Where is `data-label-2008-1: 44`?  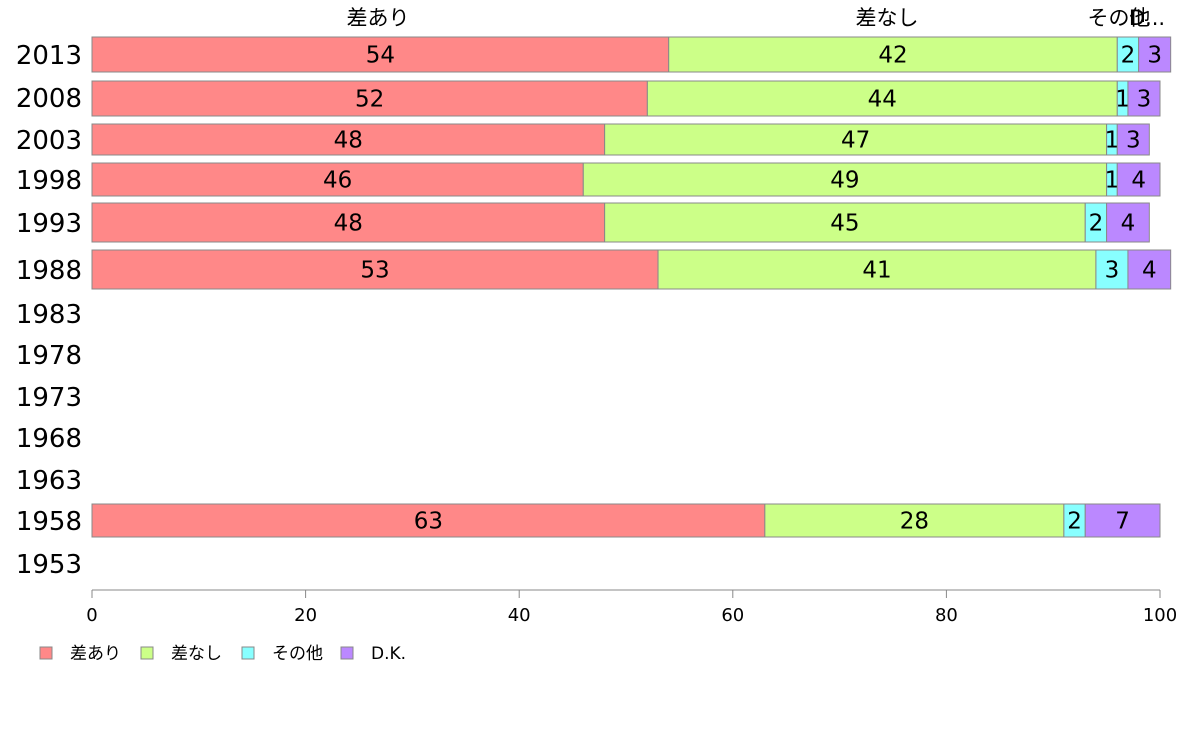
data-label-2008-1: 44 is located at coordinates (882, 100).